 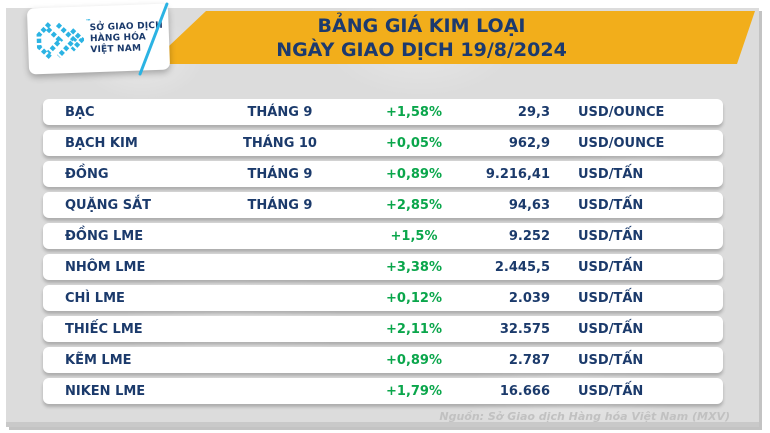 I want to click on row-price: 29,3, so click(x=533, y=112).